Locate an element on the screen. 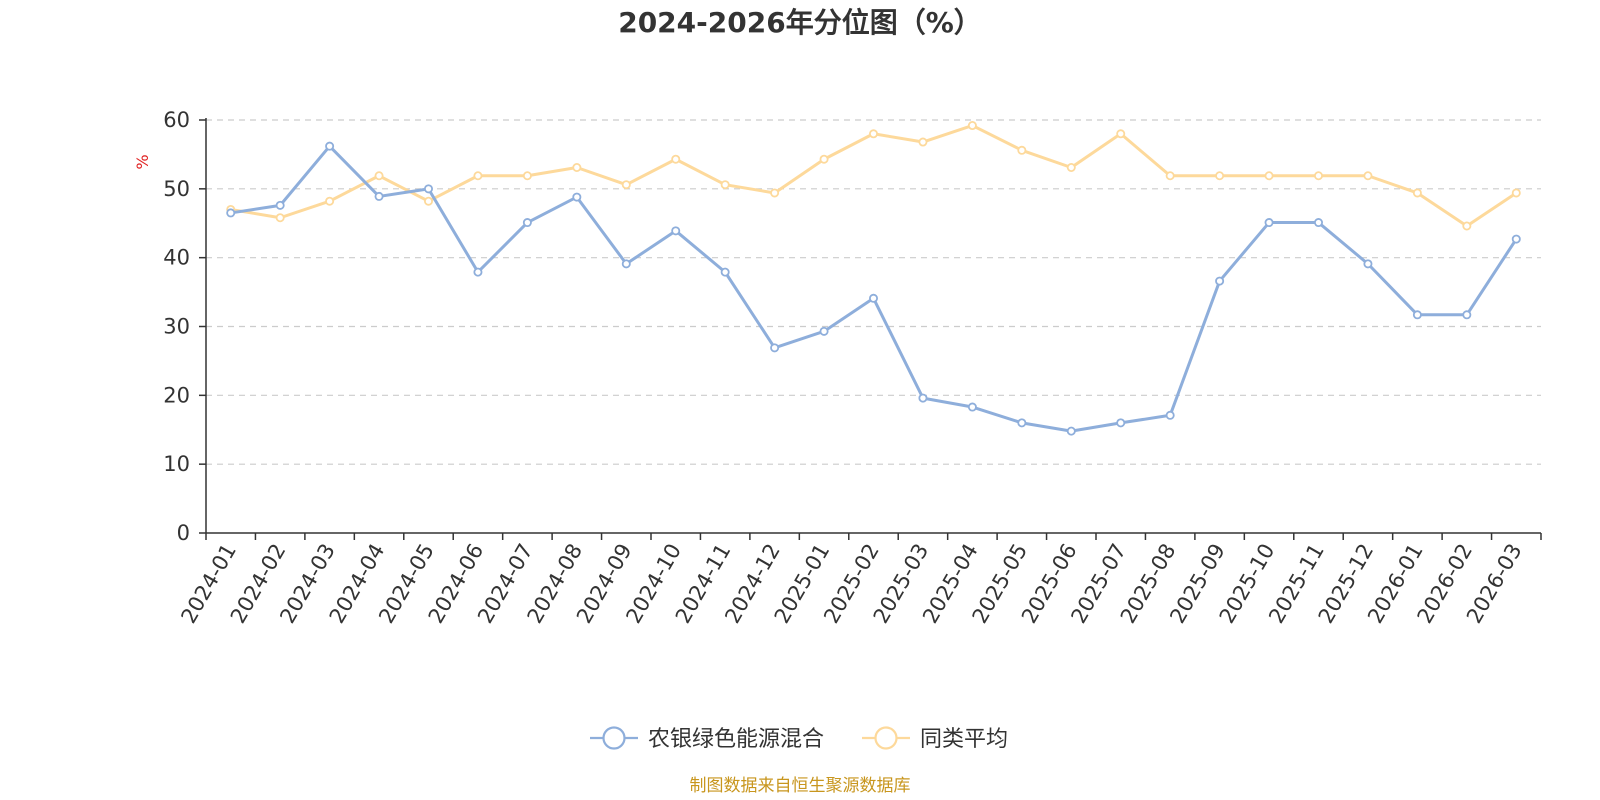  source-note: 制图数据来自恒生聚源数据库 is located at coordinates (800, 786).